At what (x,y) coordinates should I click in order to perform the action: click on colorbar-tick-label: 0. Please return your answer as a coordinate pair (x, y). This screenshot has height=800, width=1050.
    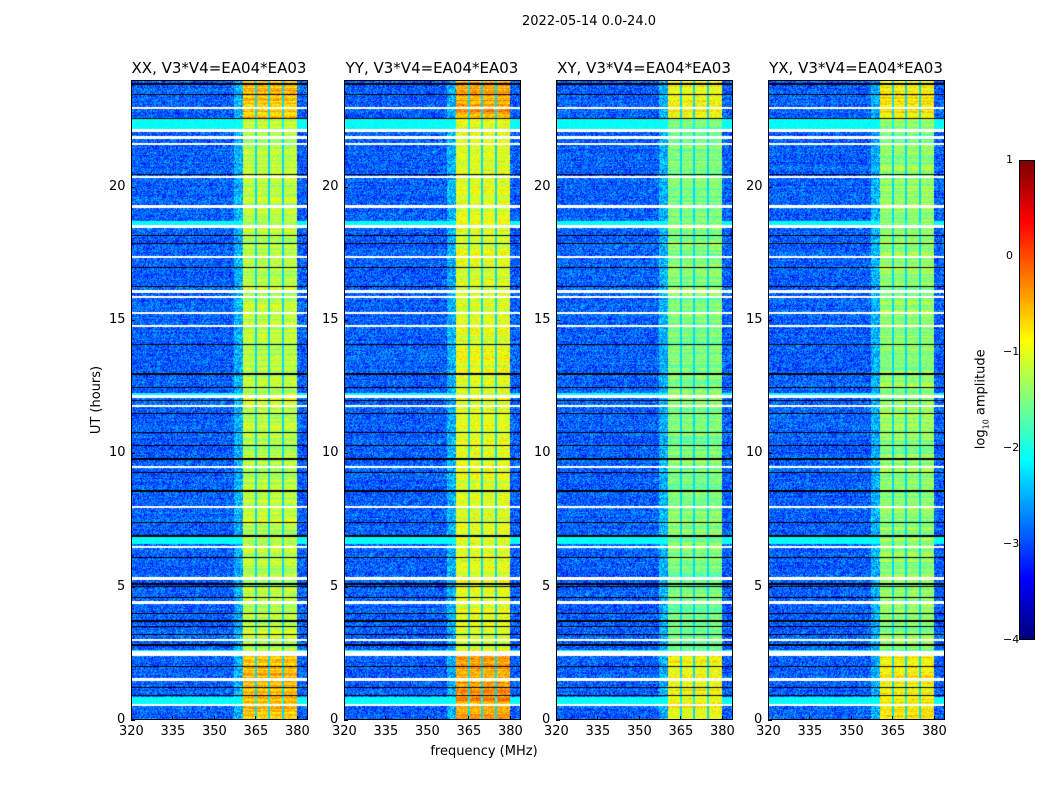
    Looking at the image, I should click on (1009, 255).